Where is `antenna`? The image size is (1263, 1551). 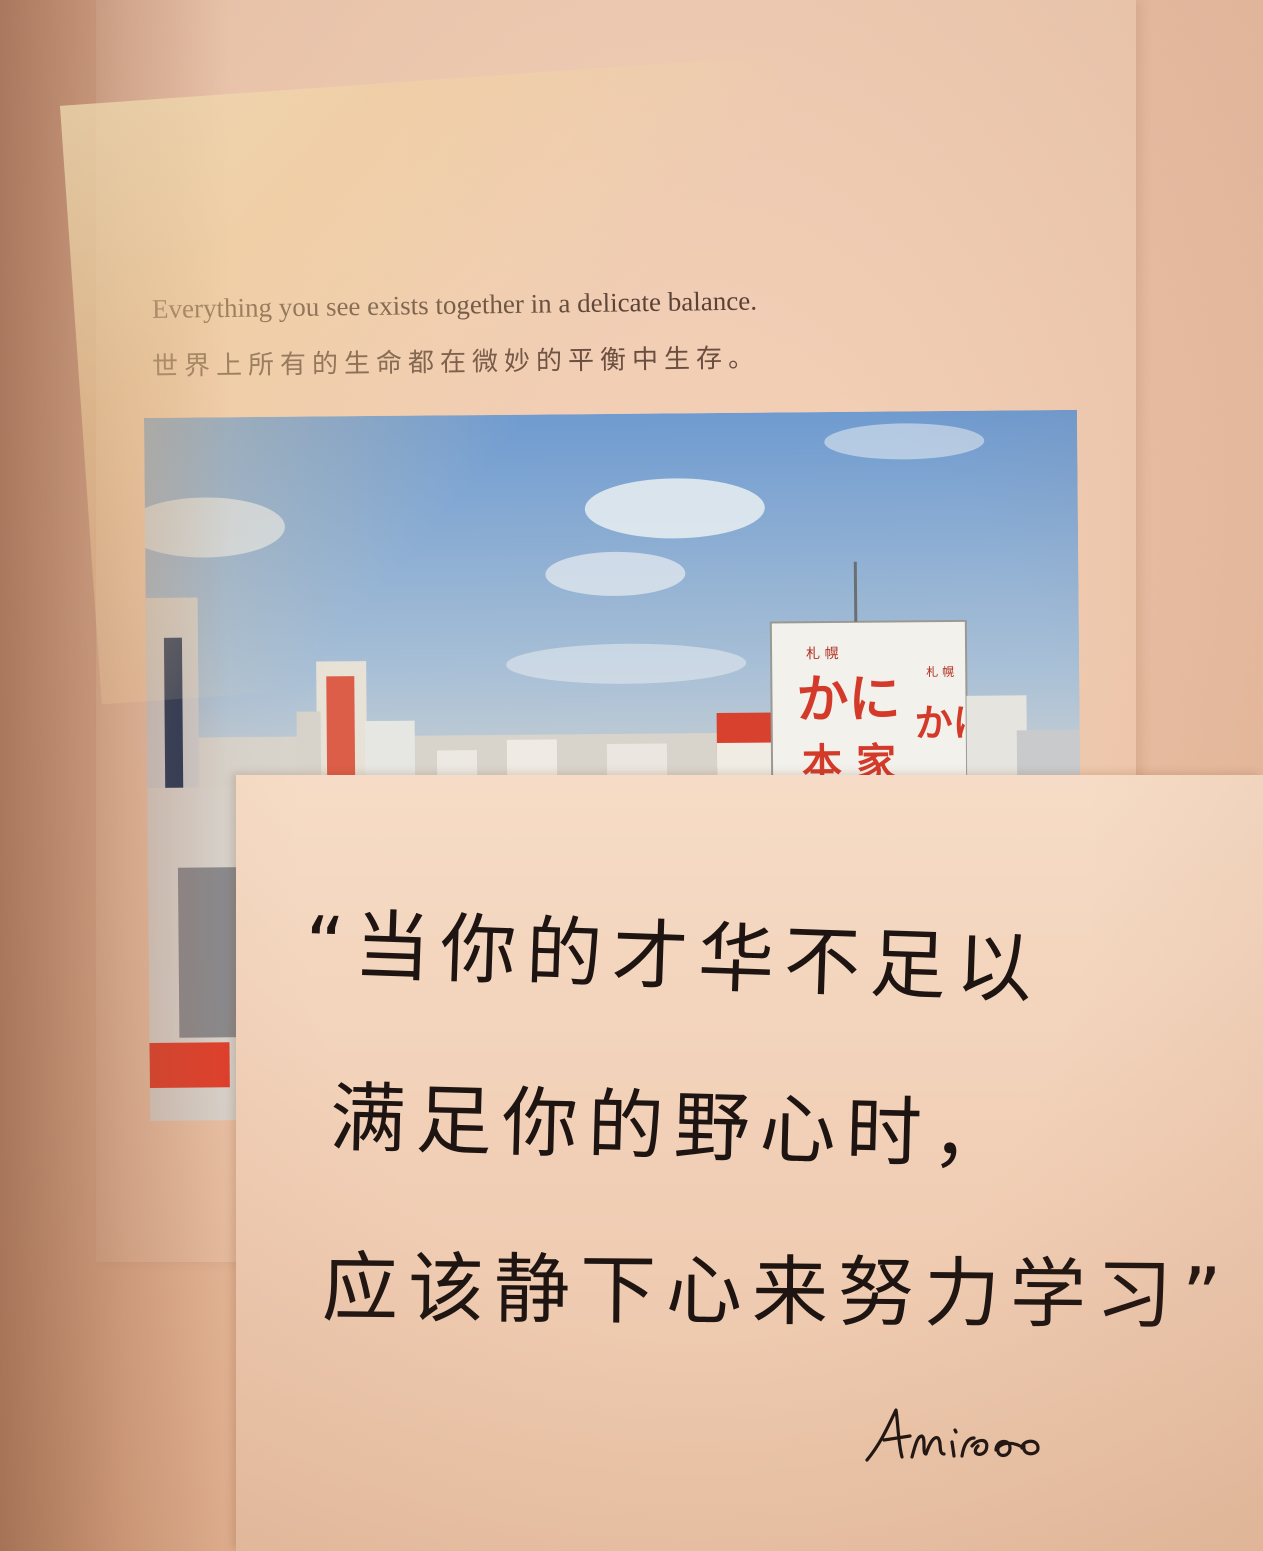 antenna is located at coordinates (855, 591).